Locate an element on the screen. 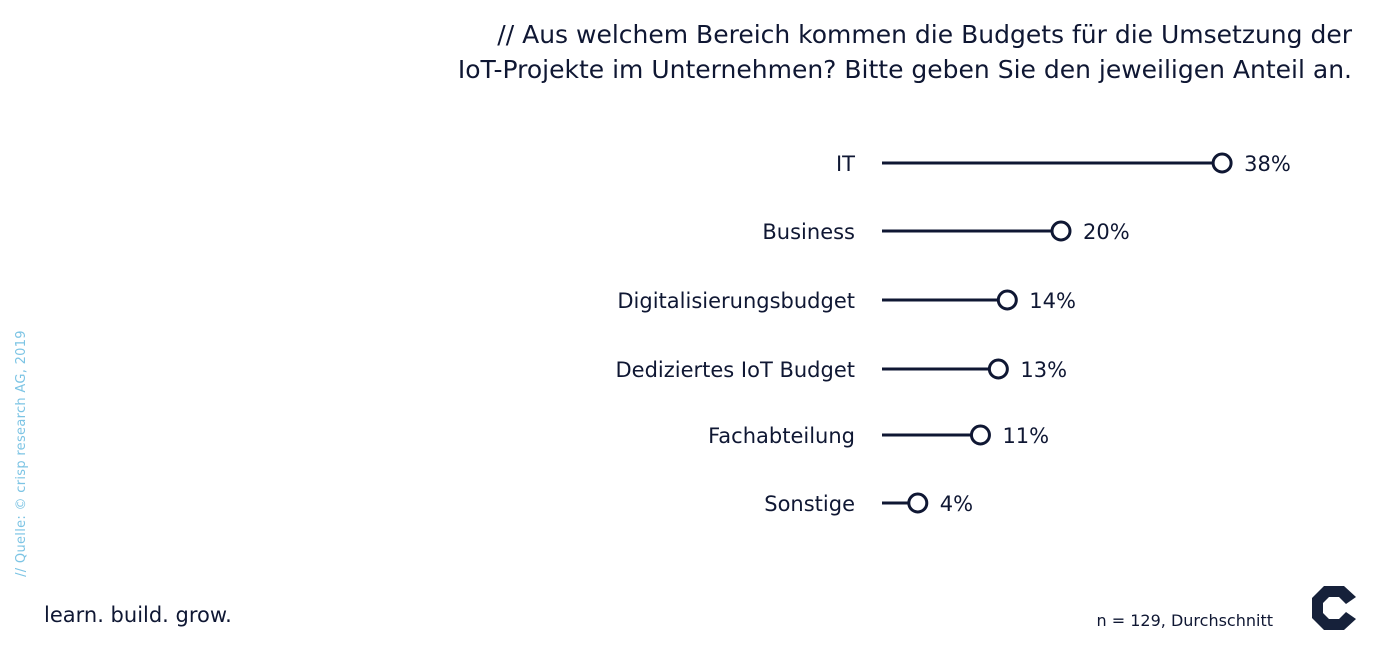 The height and width of the screenshot is (650, 1400). tagline: learn. build. grow. is located at coordinates (138, 615).